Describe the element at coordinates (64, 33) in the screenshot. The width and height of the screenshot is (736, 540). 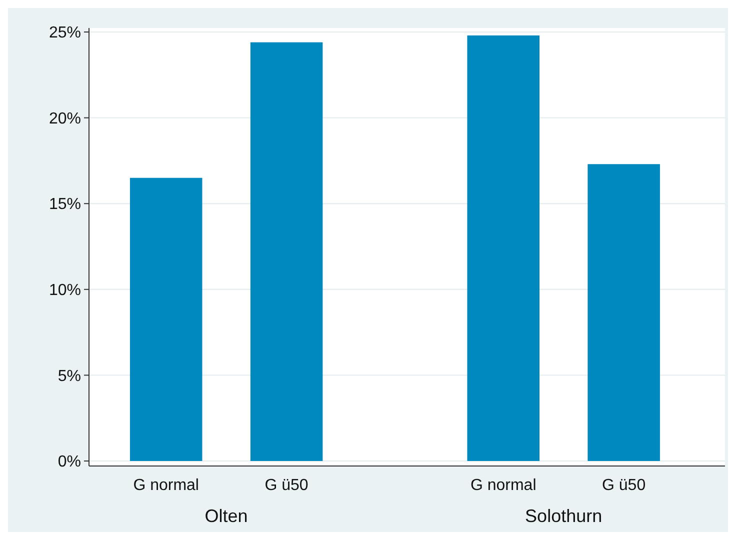
I see `y-tick-label: 25%` at that location.